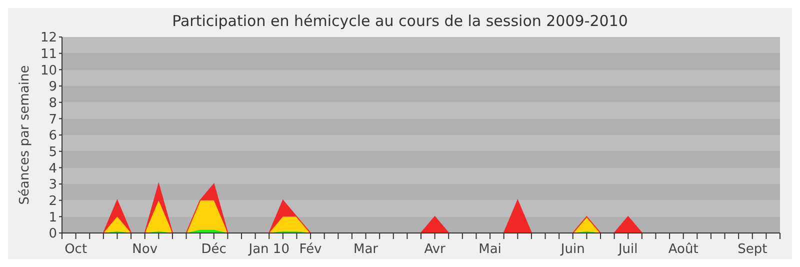 Image resolution: width=800 pixels, height=267 pixels. Describe the element at coordinates (683, 249) in the screenshot. I see `x-tick-label: Août` at that location.